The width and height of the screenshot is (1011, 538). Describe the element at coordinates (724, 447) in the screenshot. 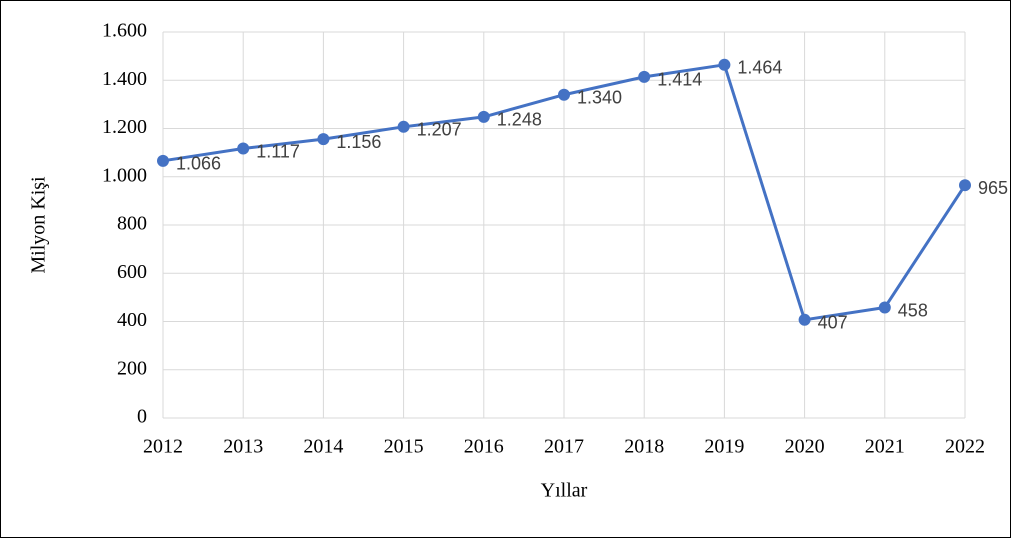

I see `x-tick-label: 2019` at that location.